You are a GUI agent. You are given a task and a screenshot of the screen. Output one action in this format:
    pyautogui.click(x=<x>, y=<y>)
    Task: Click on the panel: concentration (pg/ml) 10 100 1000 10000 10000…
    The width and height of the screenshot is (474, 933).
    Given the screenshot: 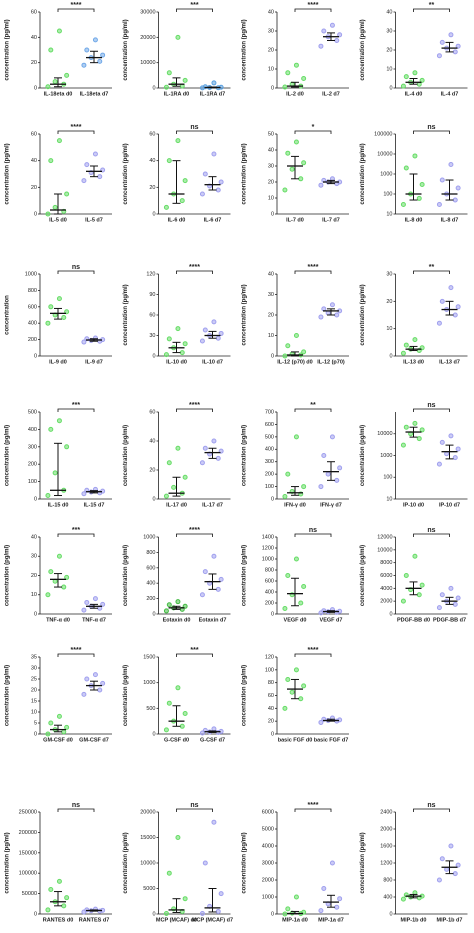 What is the action you would take?
    pyautogui.click(x=414, y=173)
    